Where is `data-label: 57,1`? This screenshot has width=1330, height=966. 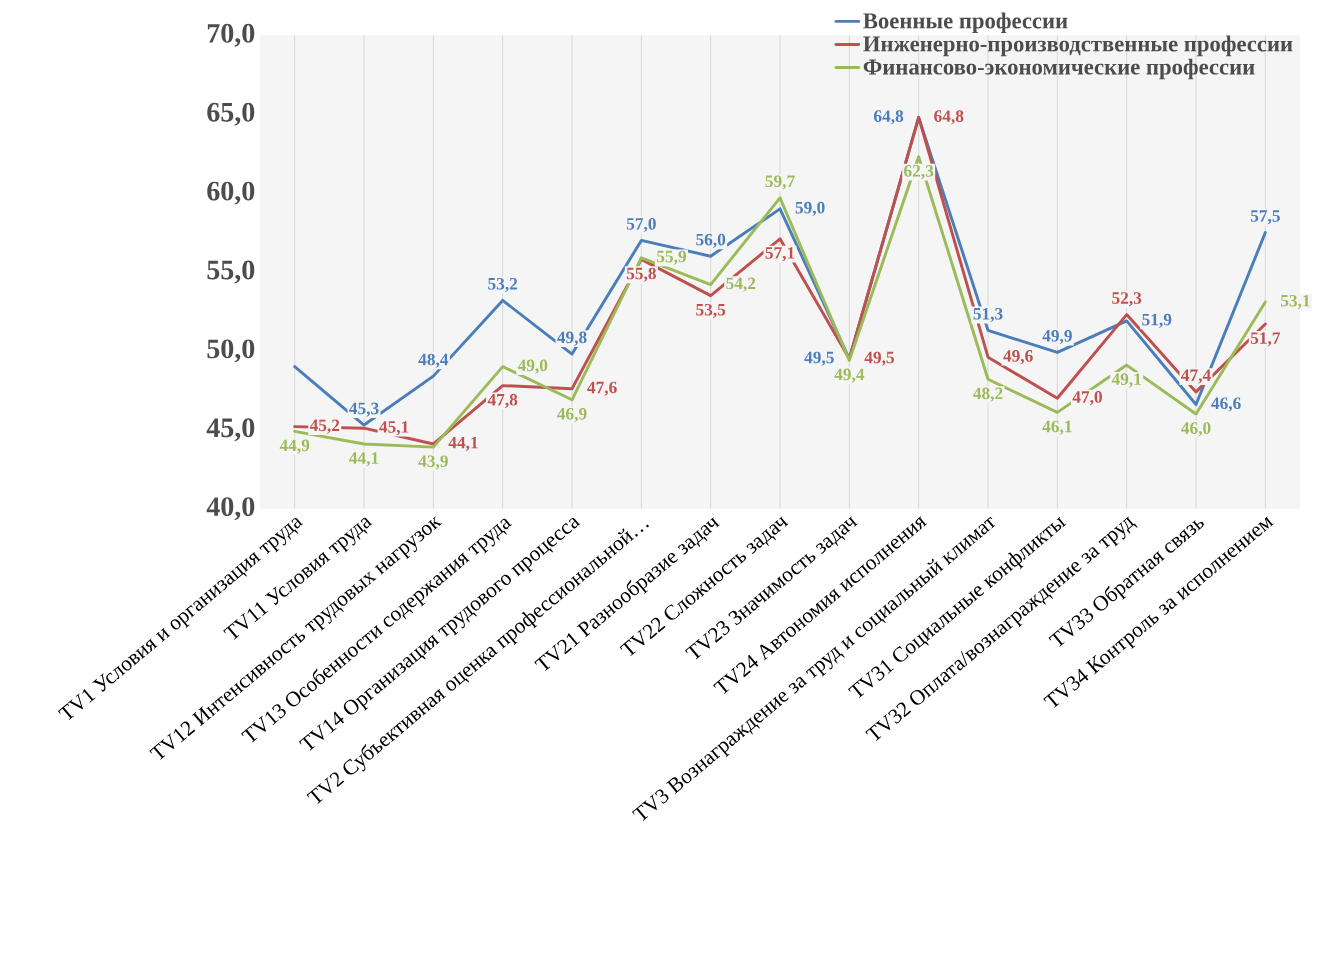
data-label: 57,1 is located at coordinates (780, 254).